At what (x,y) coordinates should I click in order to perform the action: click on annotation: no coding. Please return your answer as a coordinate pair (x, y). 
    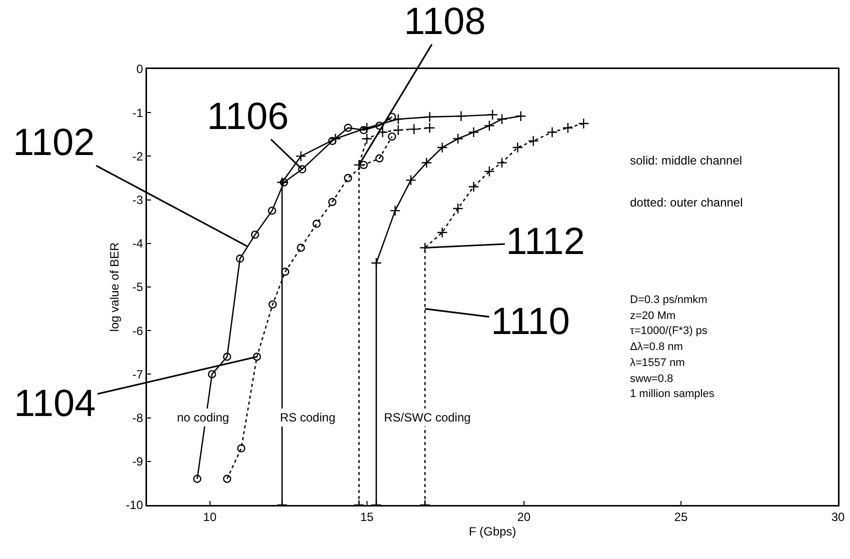
    Looking at the image, I should click on (203, 417).